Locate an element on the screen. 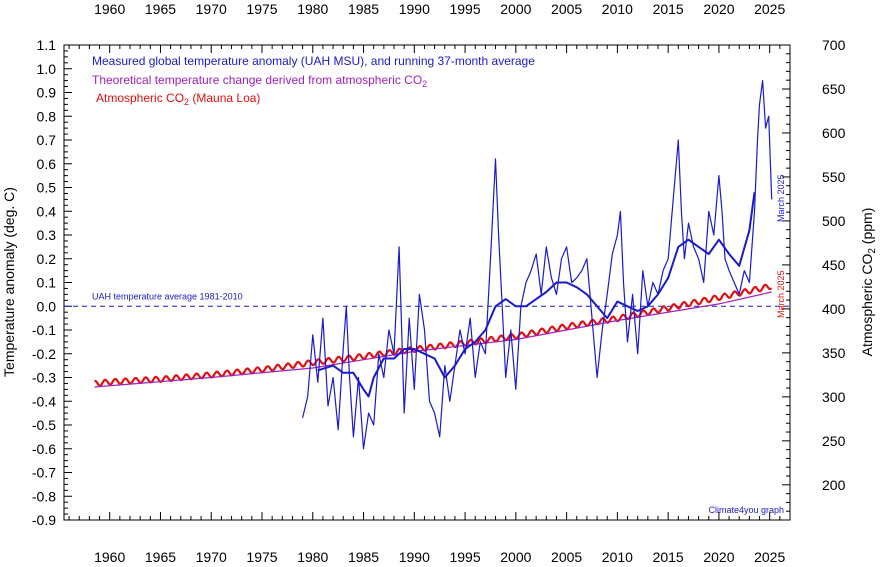  y-right-tick-label: 600 is located at coordinates (834, 133).